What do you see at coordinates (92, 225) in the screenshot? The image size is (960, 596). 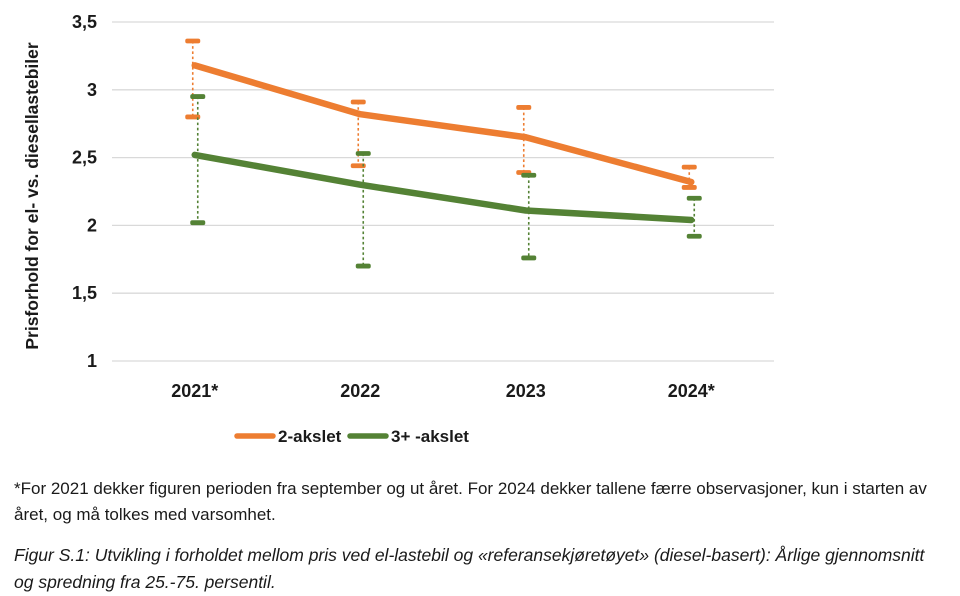 I see `y-tick-label: 2` at bounding box center [92, 225].